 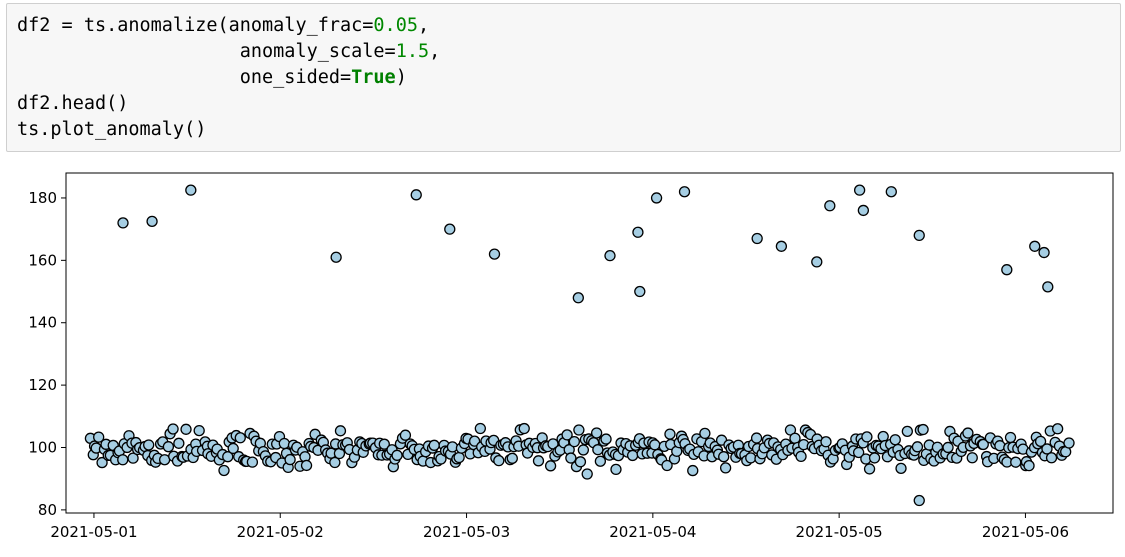 What do you see at coordinates (42, 323) in the screenshot?
I see `y-tick-label: 140` at bounding box center [42, 323].